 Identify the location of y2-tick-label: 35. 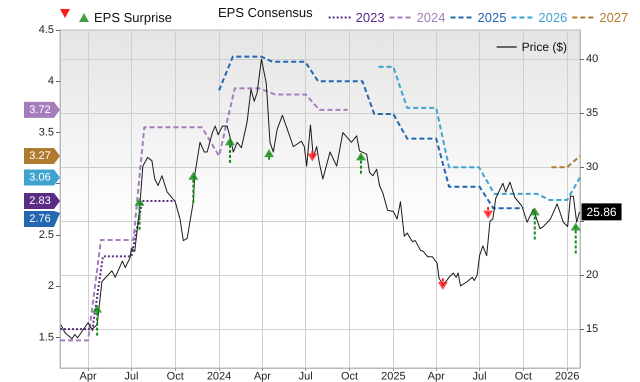
(592, 113).